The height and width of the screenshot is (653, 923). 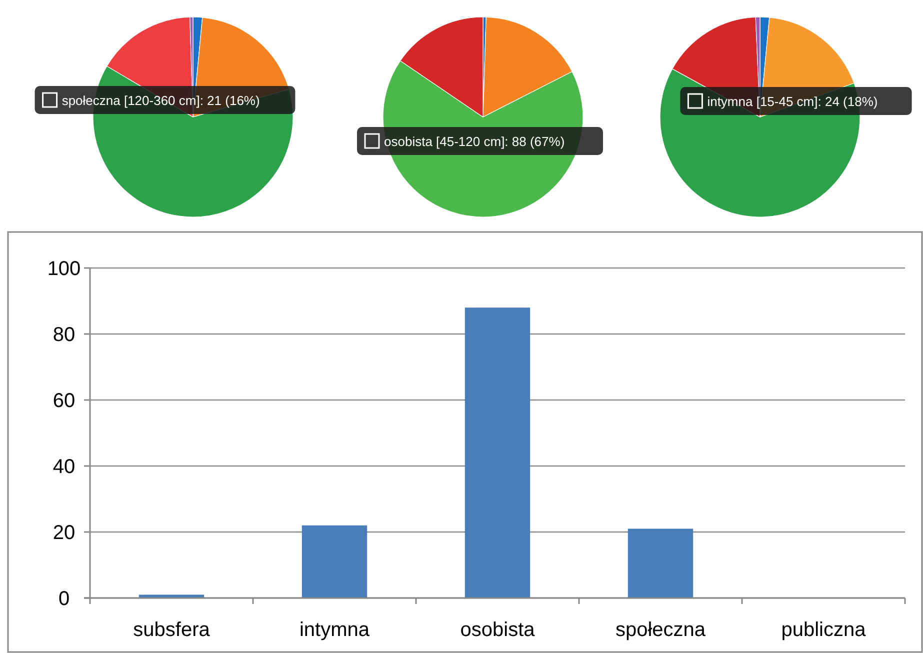 I want to click on x-tick-label: publiczna, so click(x=824, y=630).